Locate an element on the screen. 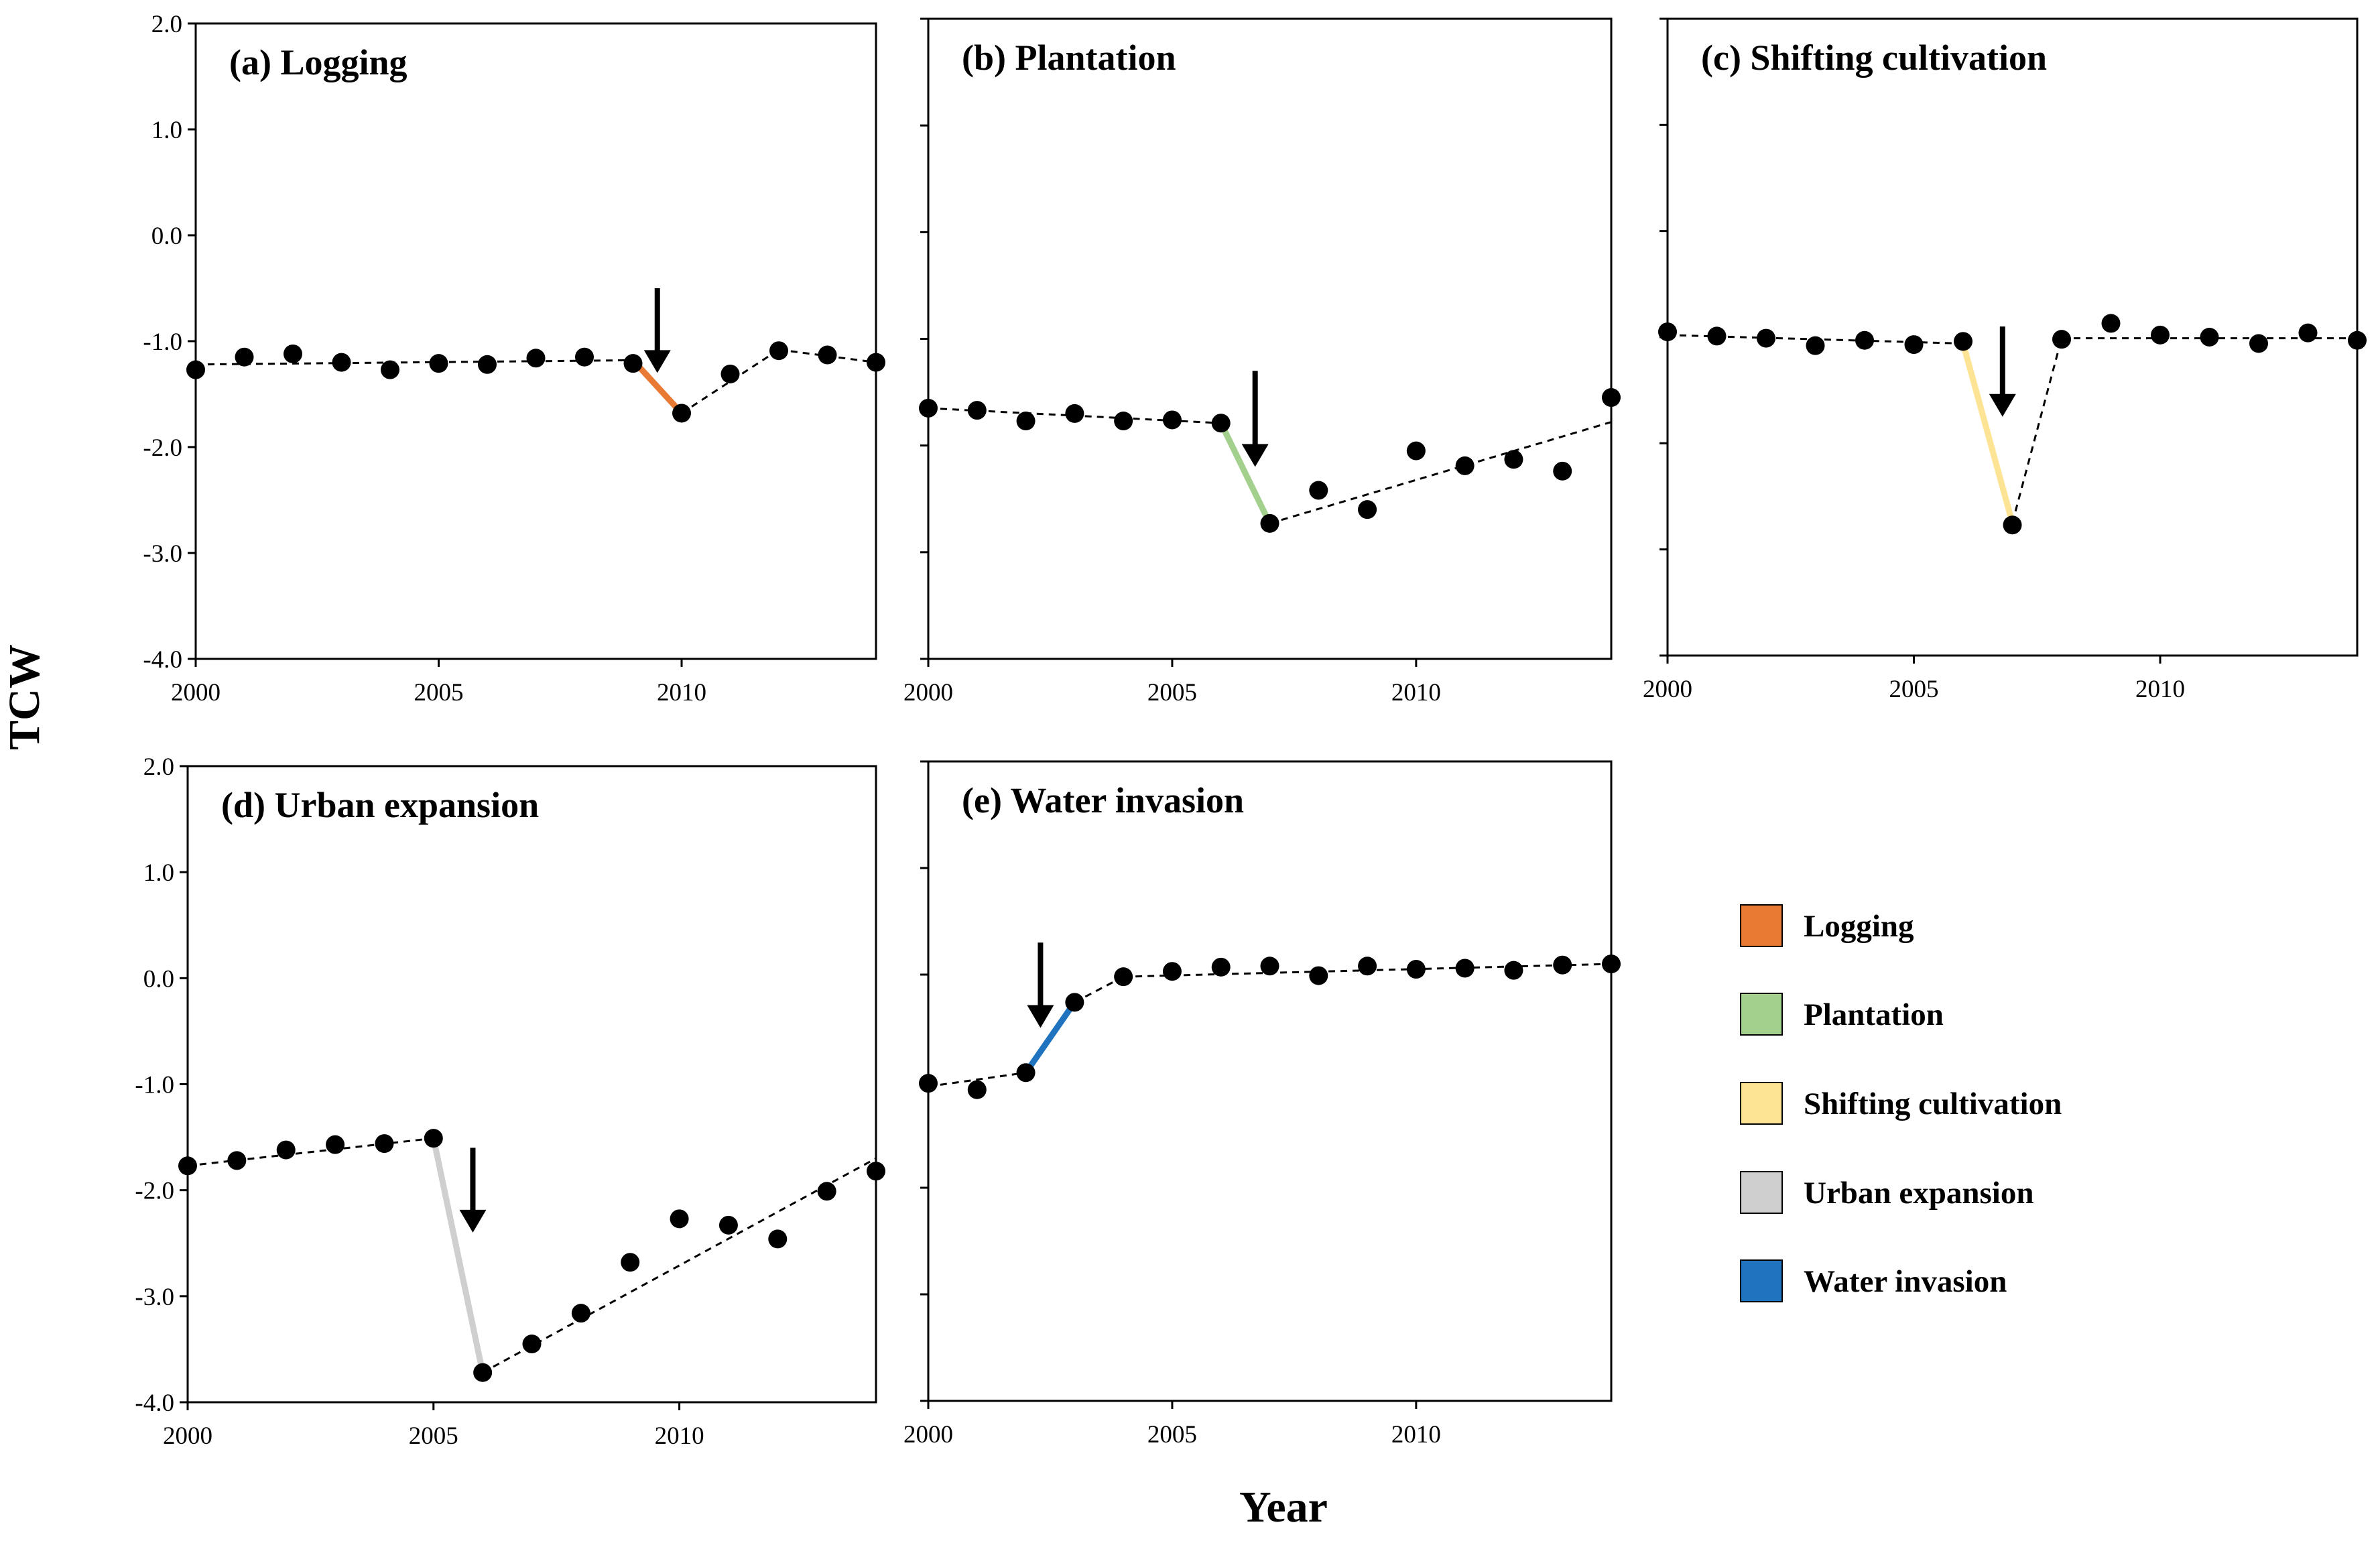  x-axis-title: Year is located at coordinates (1283, 1507).